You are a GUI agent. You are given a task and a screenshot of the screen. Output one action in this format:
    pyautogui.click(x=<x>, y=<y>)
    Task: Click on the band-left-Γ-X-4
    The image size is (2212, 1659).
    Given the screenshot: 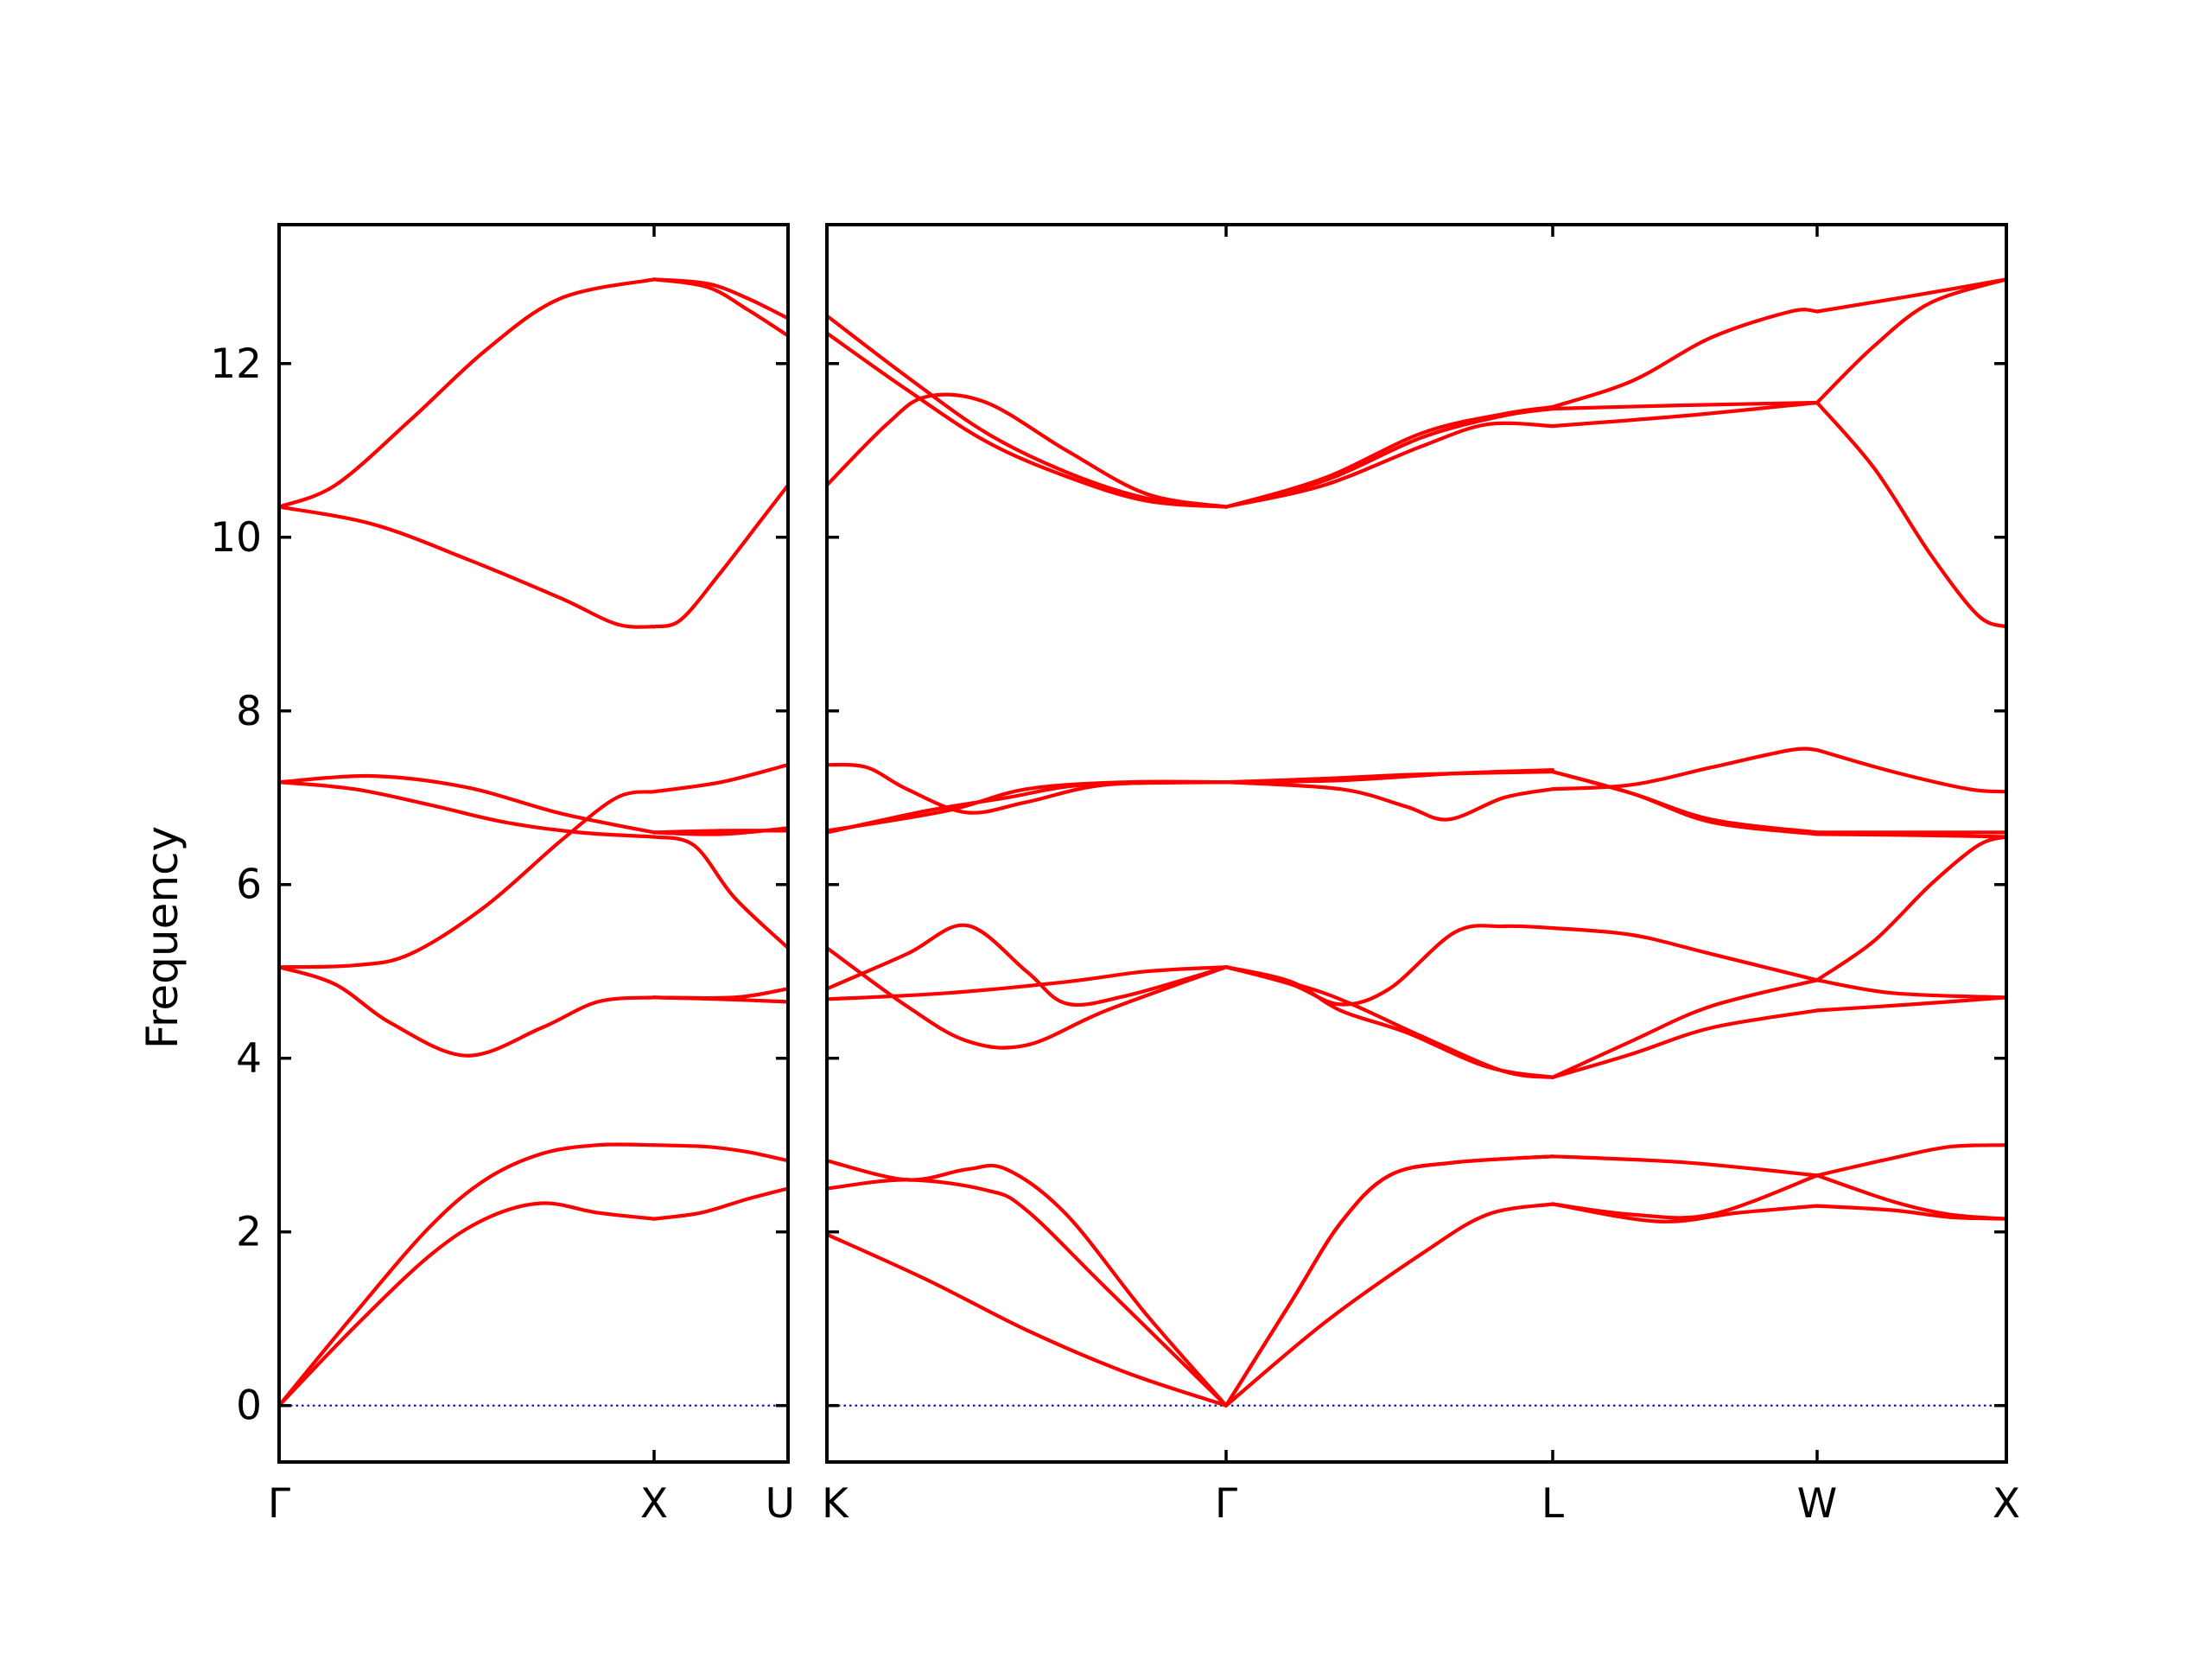 What is the action you would take?
    pyautogui.click(x=466, y=809)
    